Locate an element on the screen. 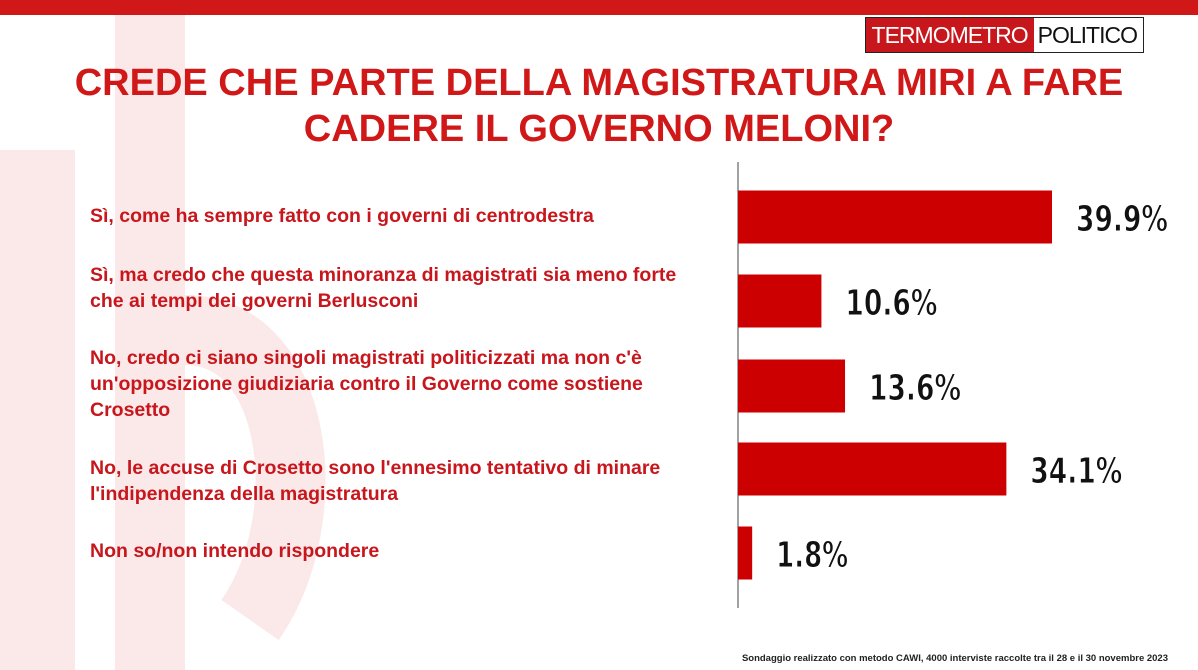 The width and height of the screenshot is (1198, 670). data-label-5: 1.8% is located at coordinates (812, 555).